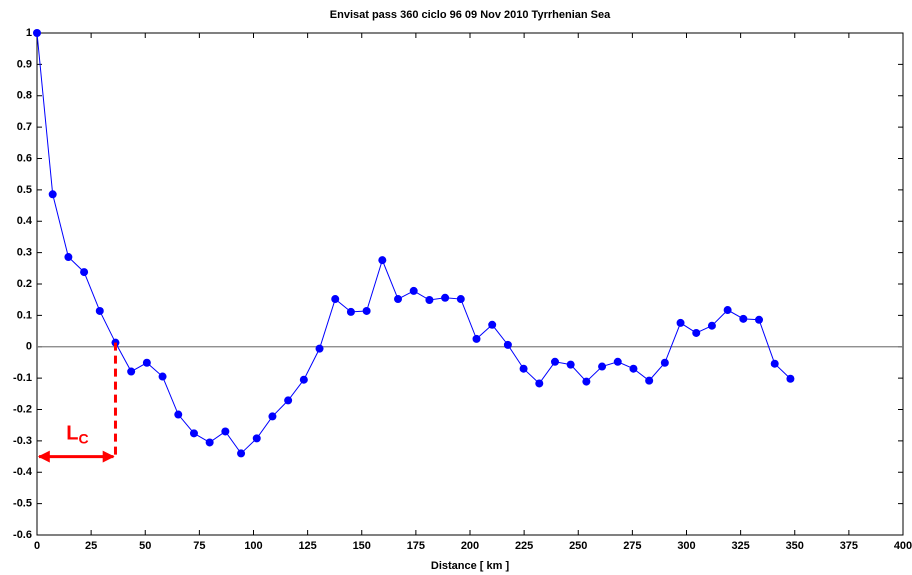  Describe the element at coordinates (145, 546) in the screenshot. I see `x-tick-label: 50` at that location.